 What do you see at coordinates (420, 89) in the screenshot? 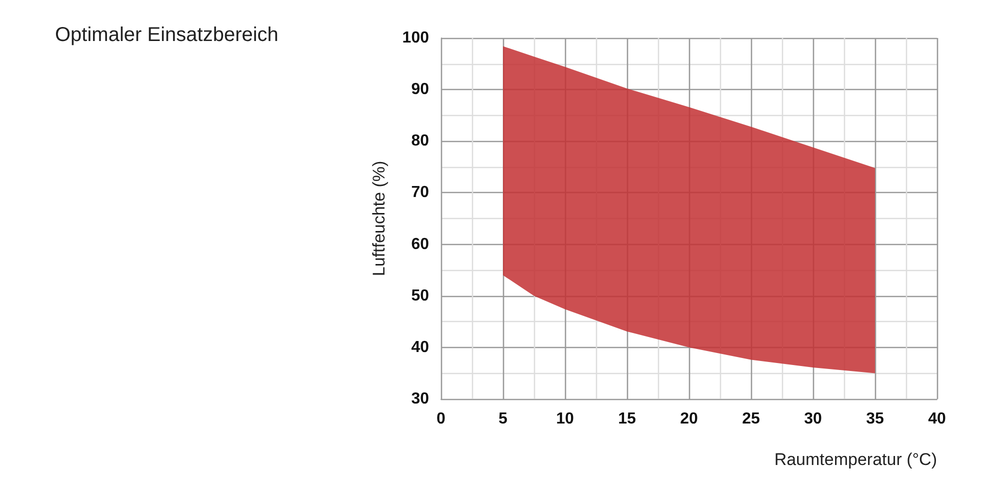
I see `y-tick-label: 90` at bounding box center [420, 89].